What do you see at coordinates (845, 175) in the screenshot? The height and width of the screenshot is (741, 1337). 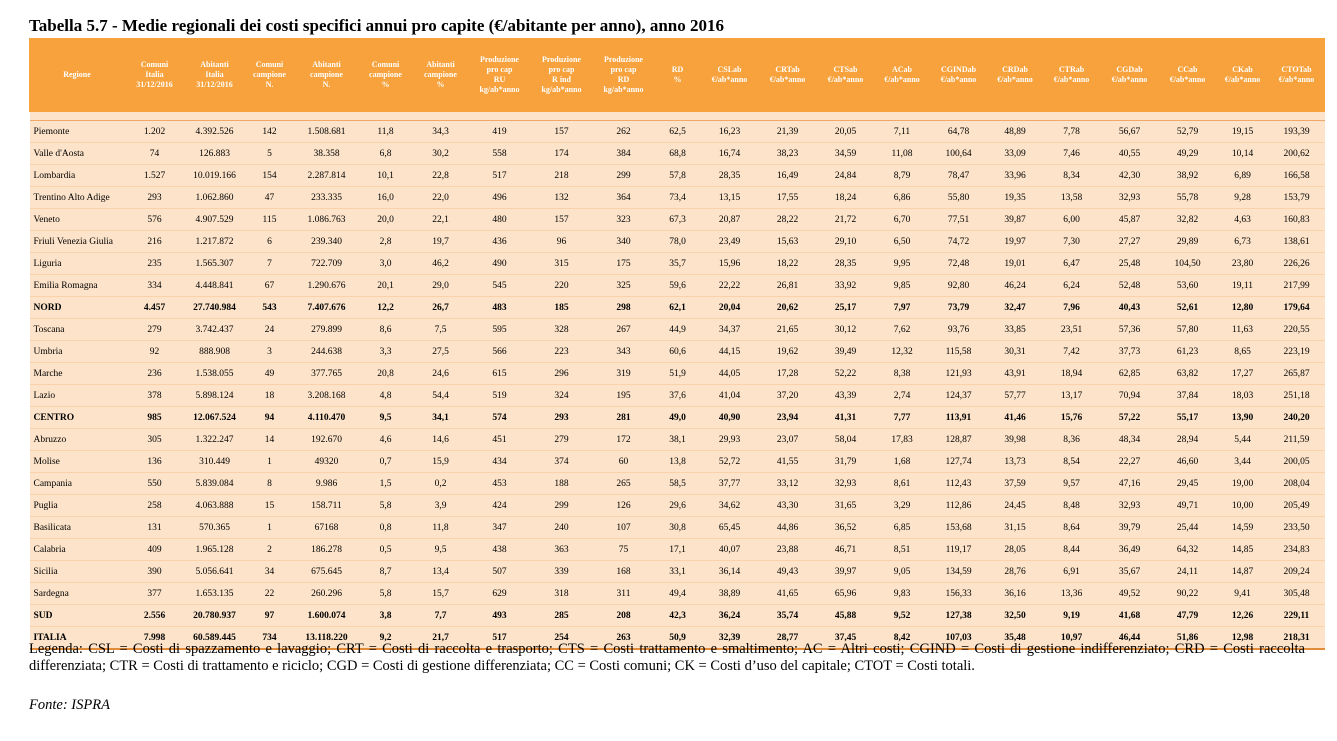 I see `value-cell: 24,84` at bounding box center [845, 175].